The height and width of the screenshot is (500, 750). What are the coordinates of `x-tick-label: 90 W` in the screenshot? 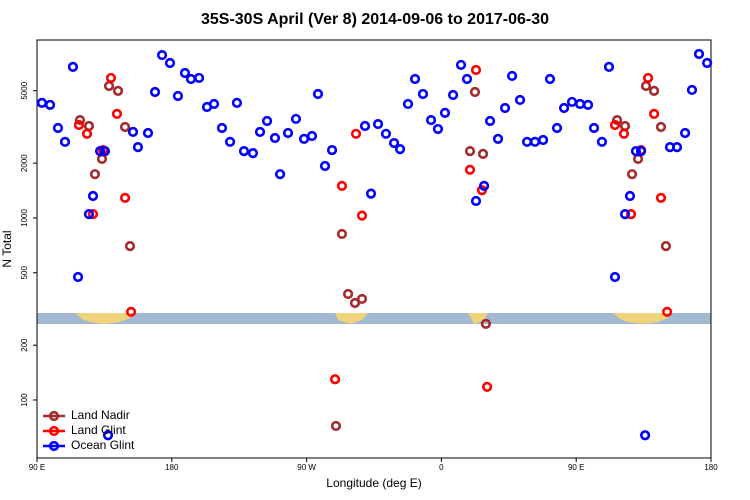 It's located at (306, 467).